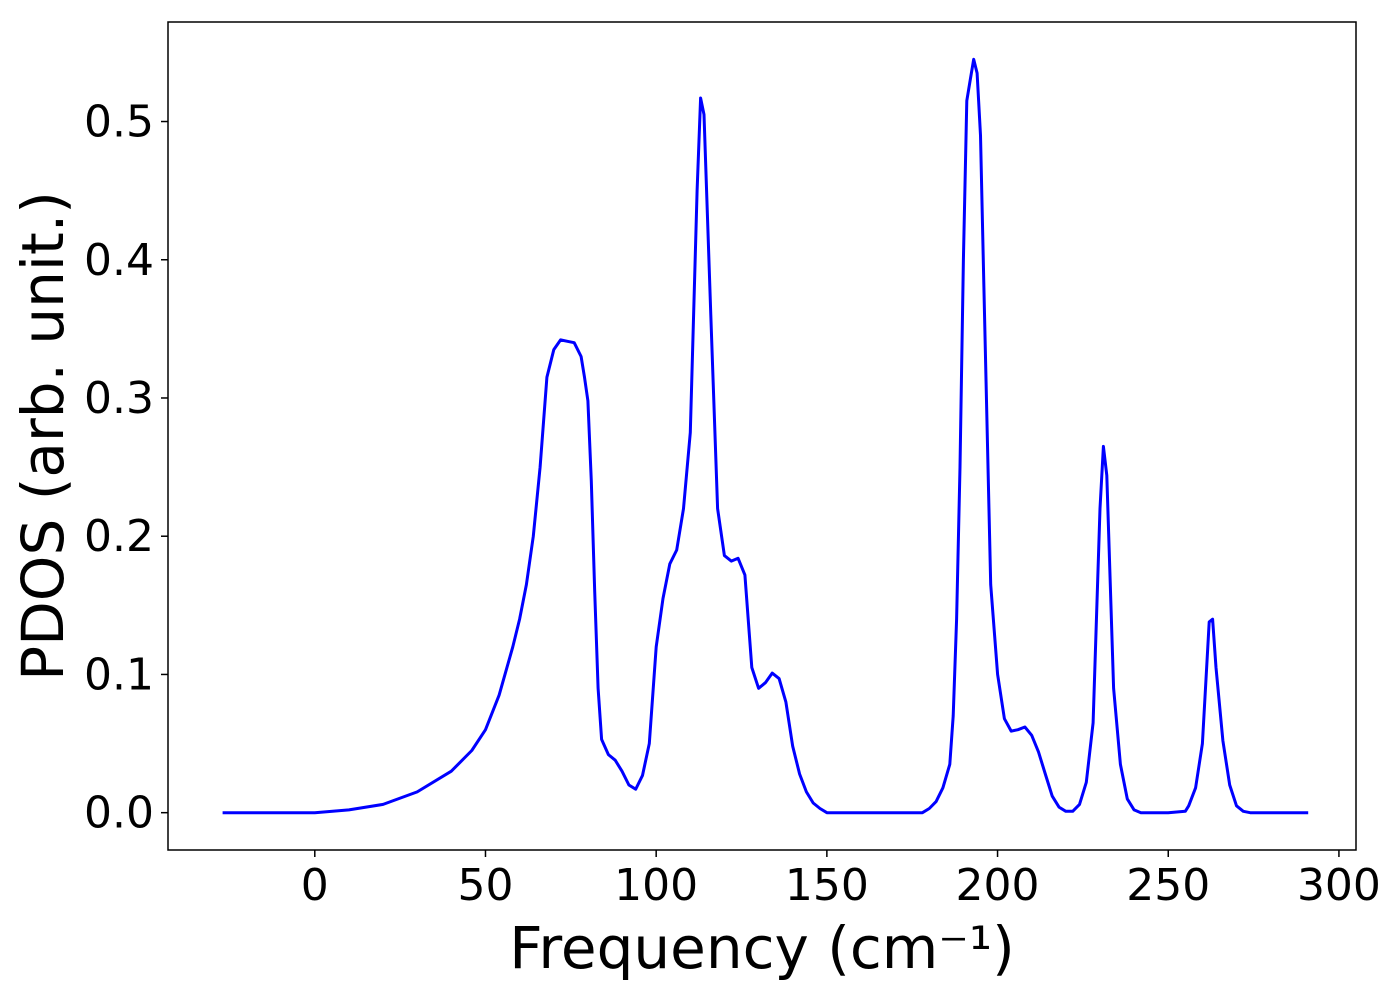  What do you see at coordinates (998, 885) in the screenshot?
I see `x-tick-label: 200` at bounding box center [998, 885].